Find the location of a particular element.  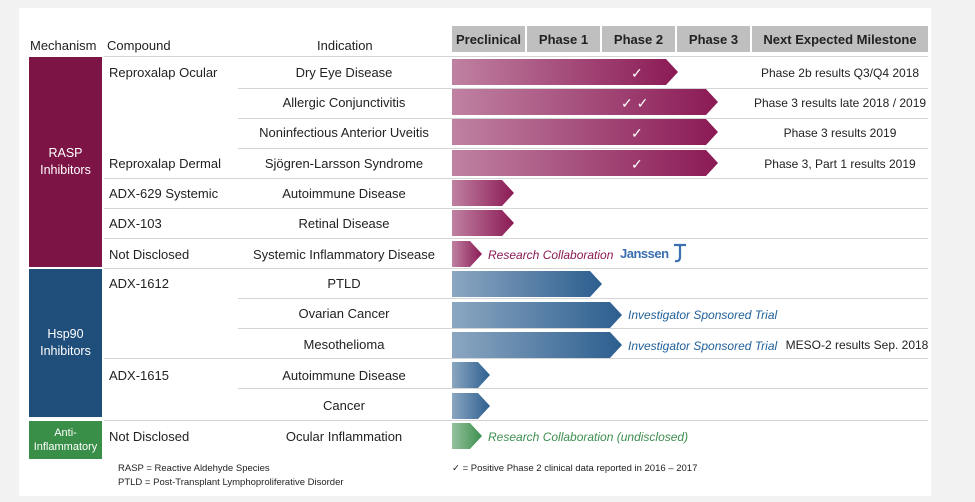

compound-adx-629: ADX-629 Systemic is located at coordinates (164, 193).